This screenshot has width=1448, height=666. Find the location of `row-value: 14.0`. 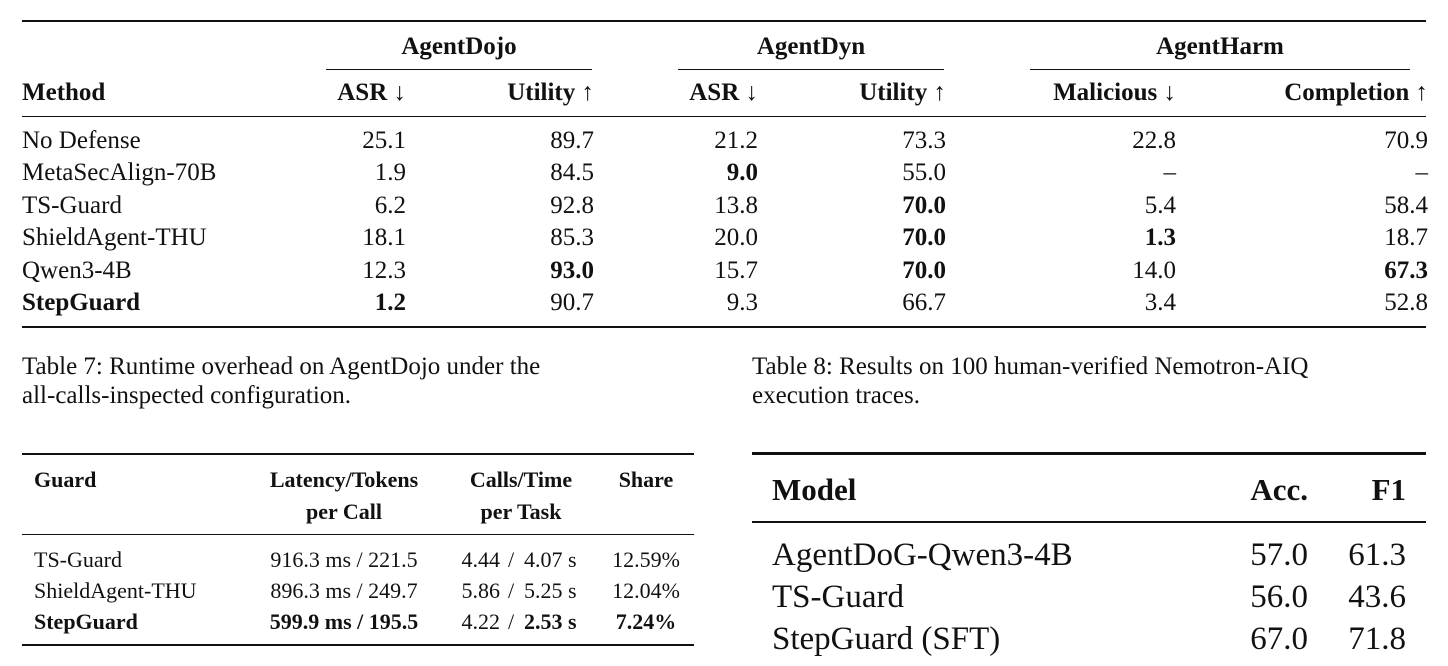

row-value: 14.0 is located at coordinates (1154, 270).